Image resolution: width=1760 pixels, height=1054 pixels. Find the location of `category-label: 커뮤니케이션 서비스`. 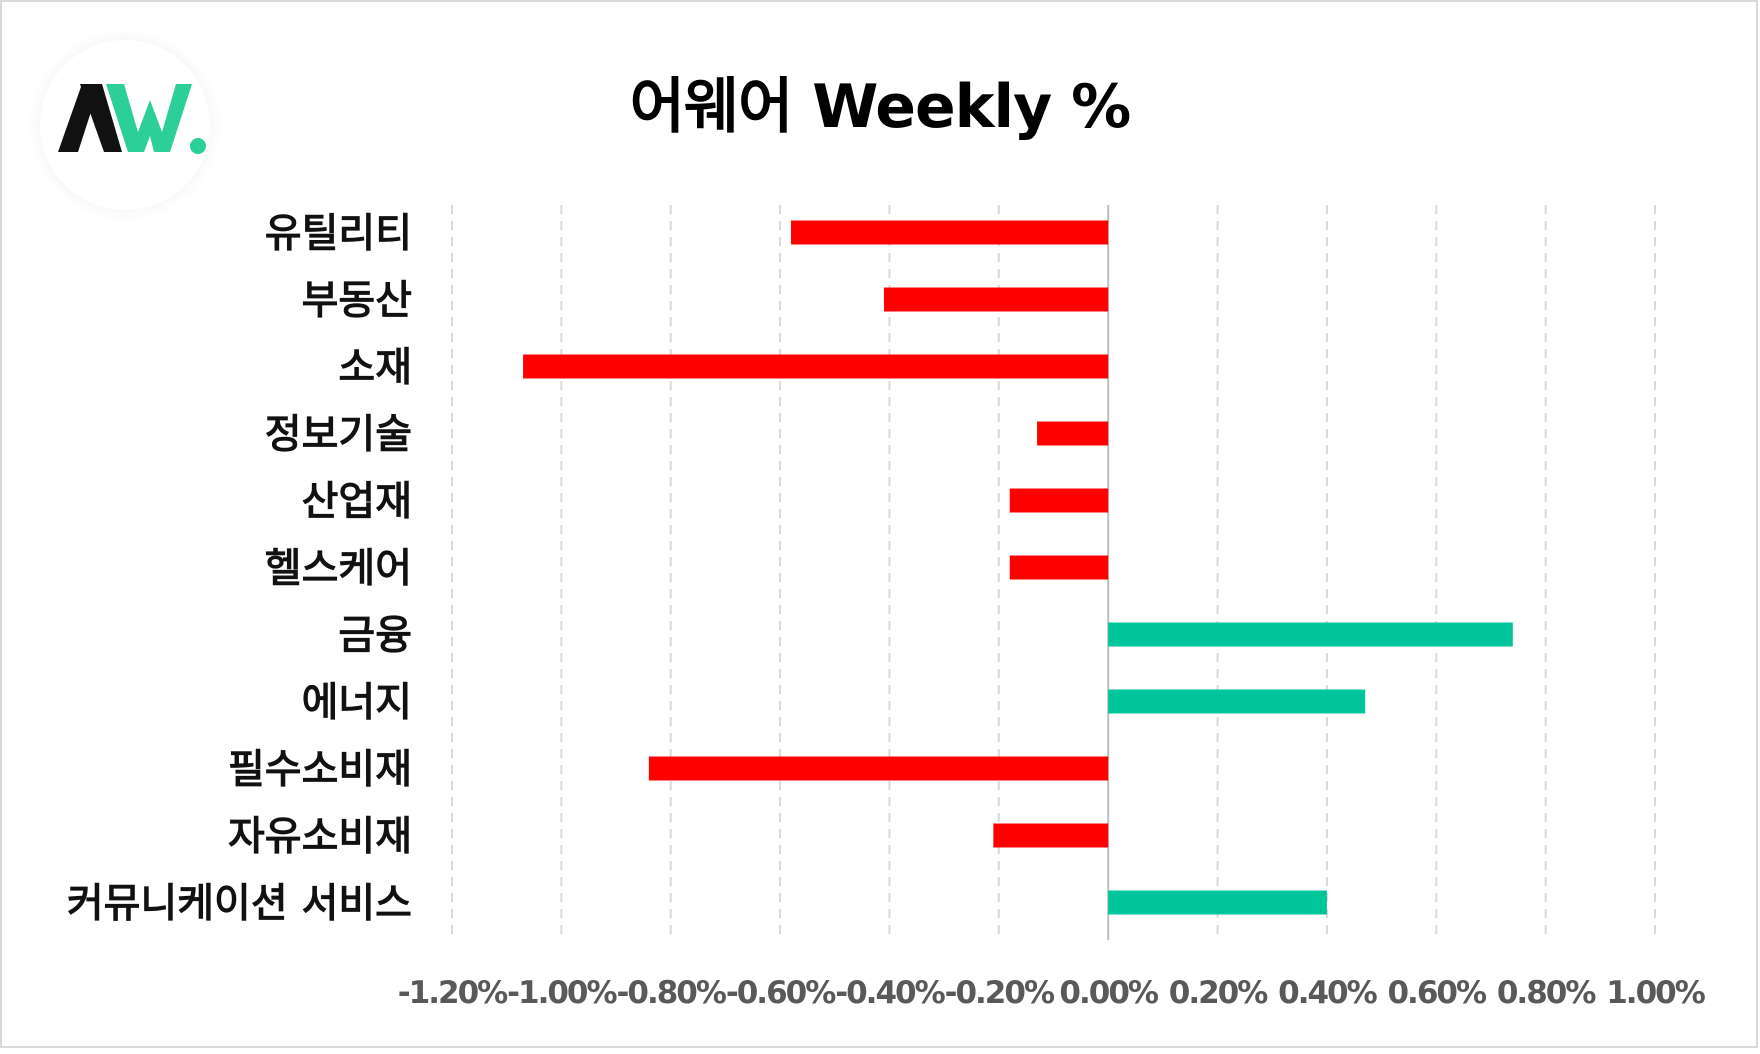

category-label: 커뮤니케이션 서비스 is located at coordinates (239, 904).